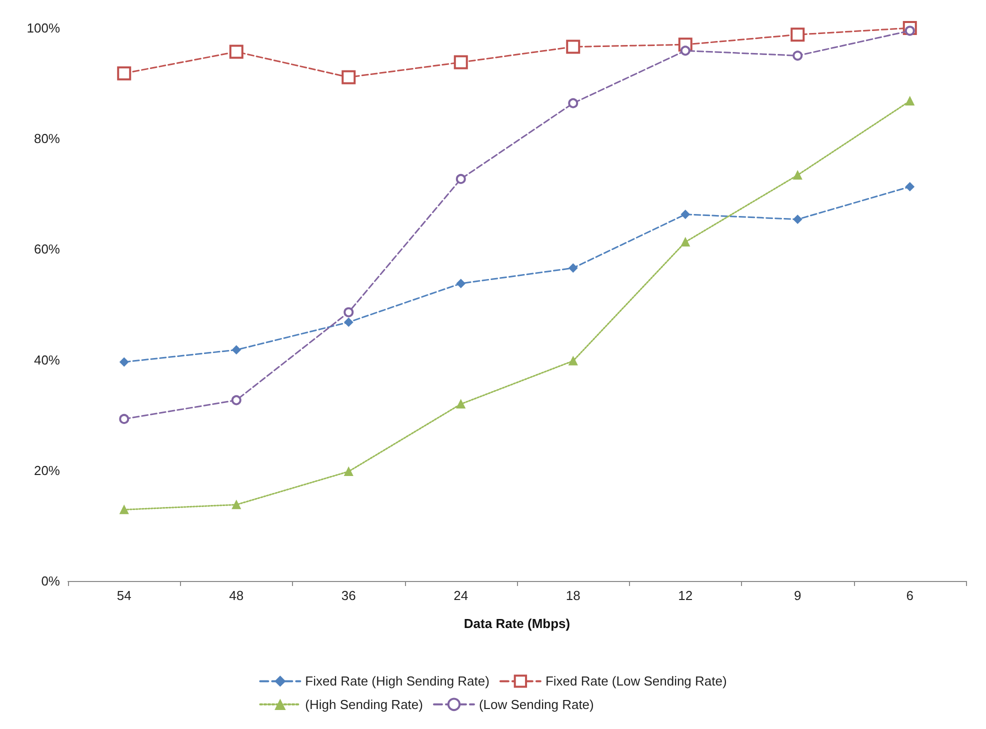 This screenshot has width=986, height=729. Describe the element at coordinates (397, 681) in the screenshot. I see `legend-label: Fixed Rate (High Sending Rate)` at that location.